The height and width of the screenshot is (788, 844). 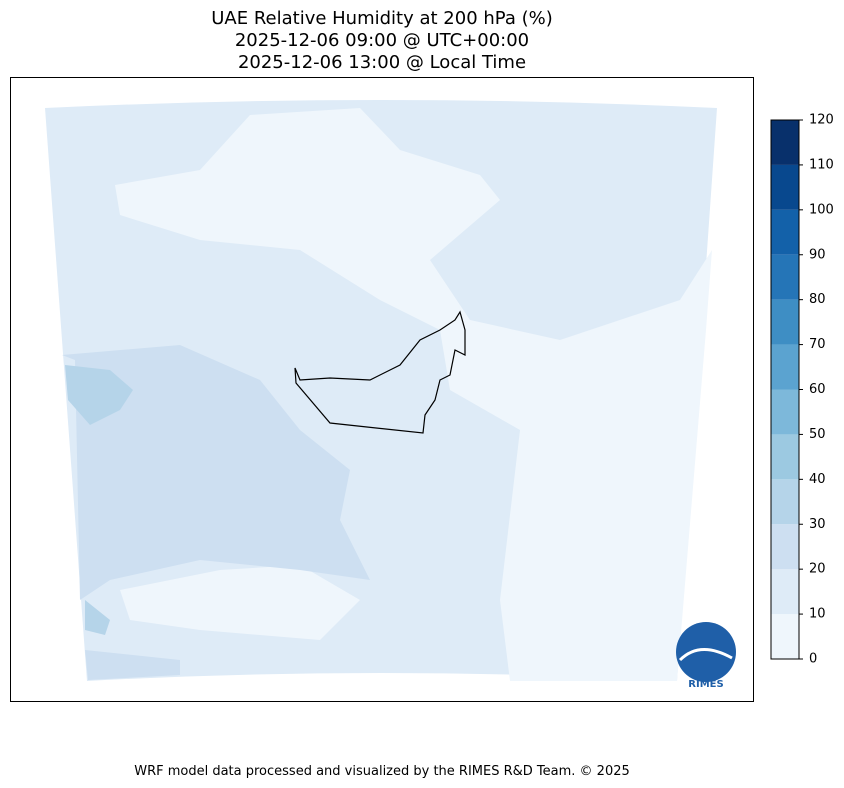 I want to click on uae-border, so click(x=380, y=372).